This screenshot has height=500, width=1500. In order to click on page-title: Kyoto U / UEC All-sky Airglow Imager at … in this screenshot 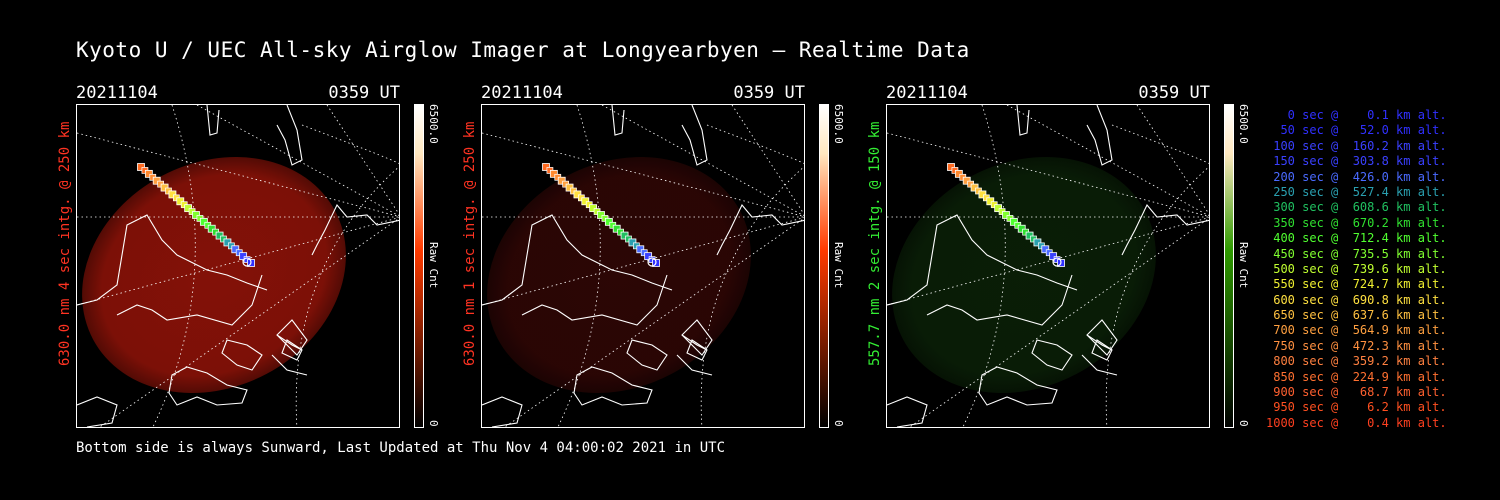, I will do `click(523, 50)`.